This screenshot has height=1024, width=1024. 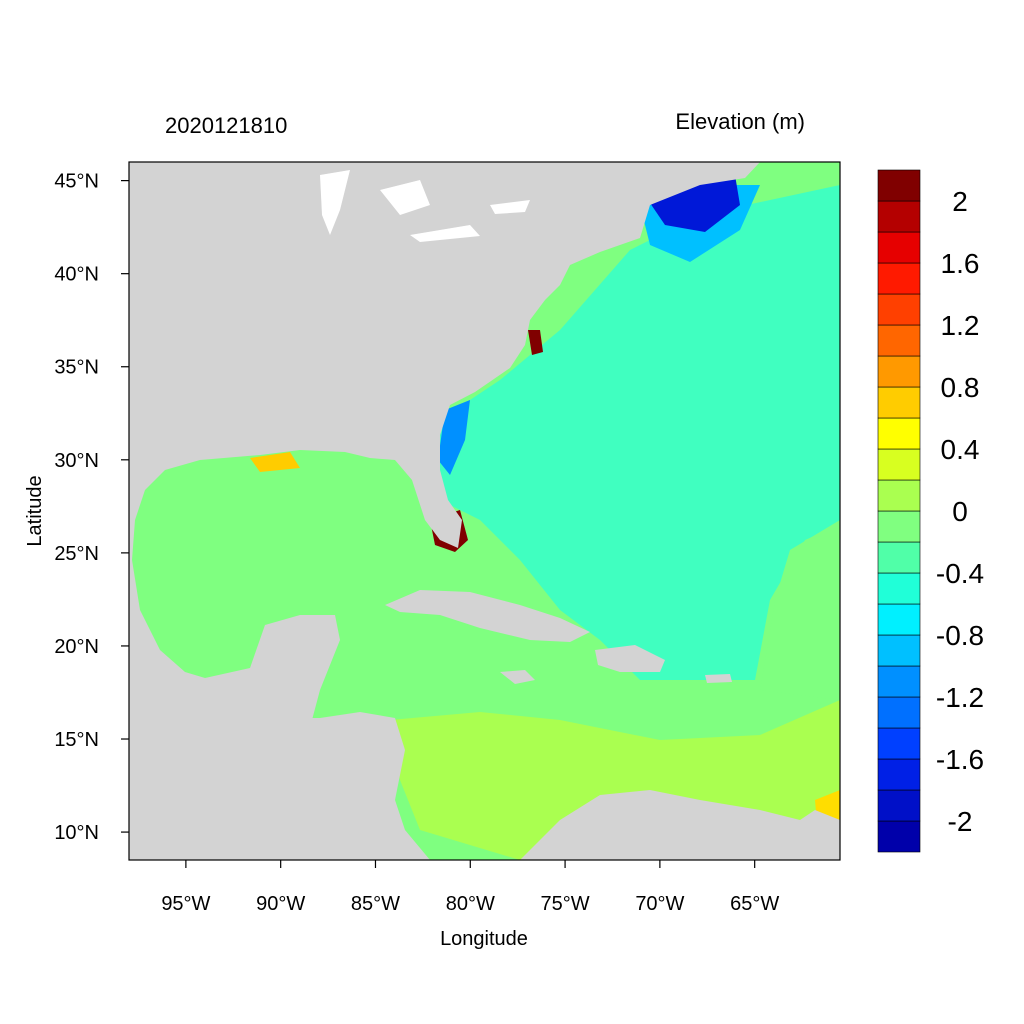 What do you see at coordinates (76, 275) in the screenshot?
I see `y-tick-label: 40°N` at bounding box center [76, 275].